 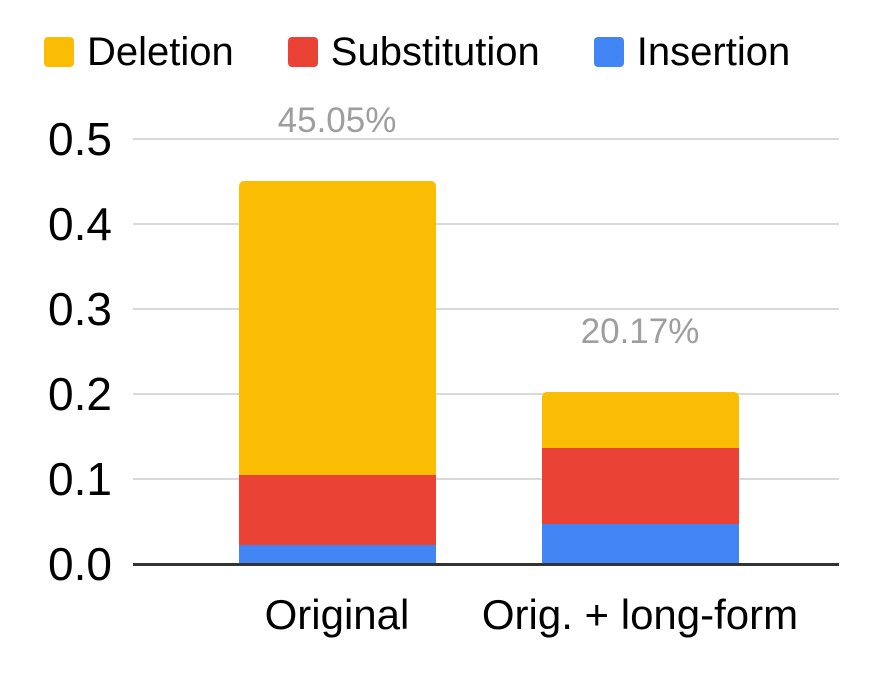 What do you see at coordinates (160, 52) in the screenshot?
I see `legend-label-deletion: Deletion` at bounding box center [160, 52].